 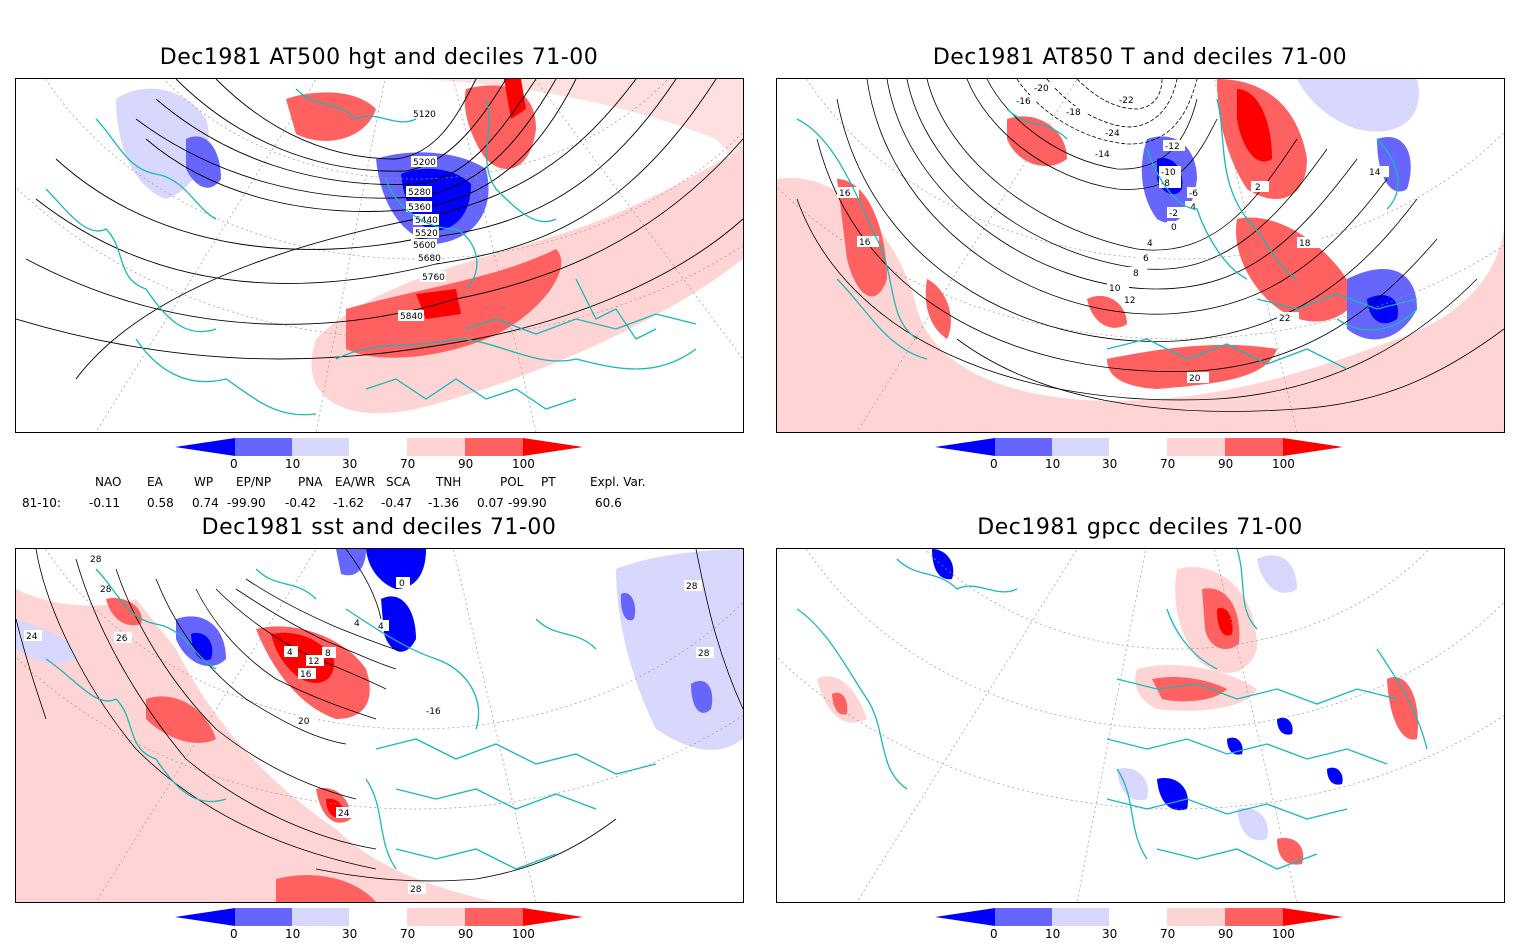 I want to click on contour-label: 10, so click(x=1115, y=289).